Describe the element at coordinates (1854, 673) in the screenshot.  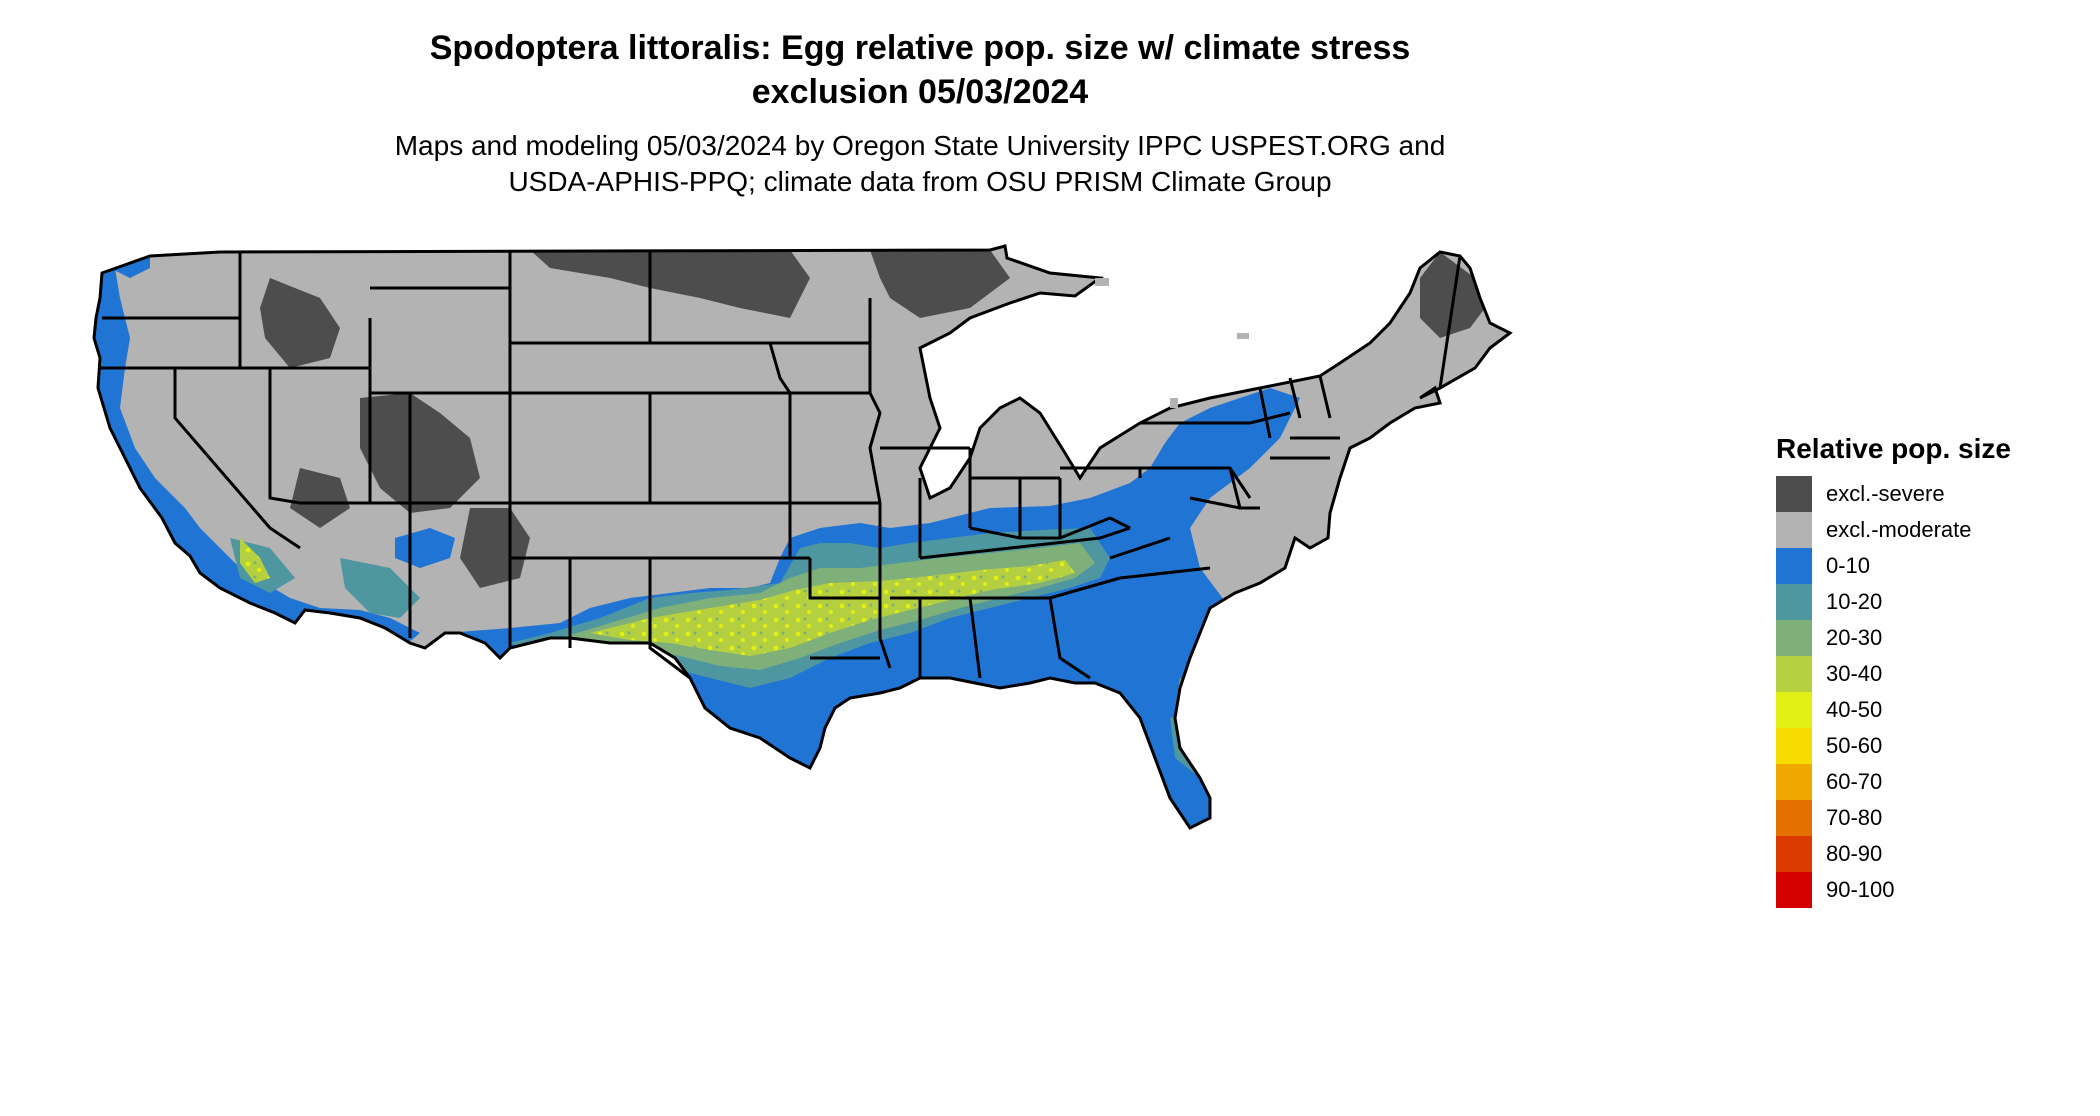
I see `legend-label: 30-40` at that location.